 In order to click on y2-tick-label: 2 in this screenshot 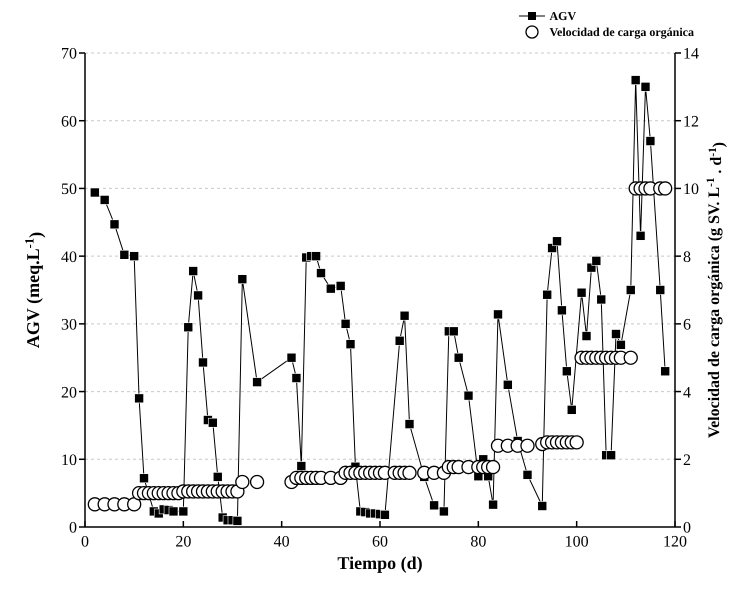, I will do `click(687, 460)`.